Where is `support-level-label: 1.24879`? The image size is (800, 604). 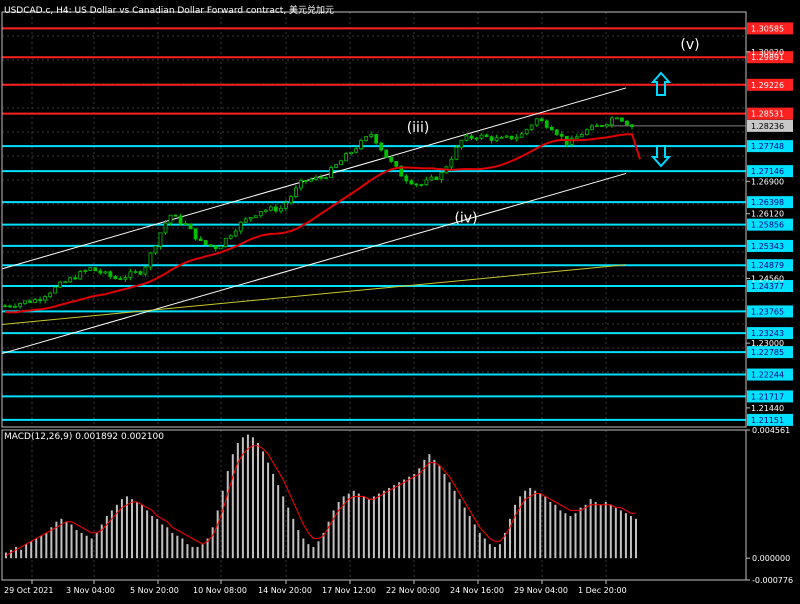 support-level-label: 1.24879 is located at coordinates (767, 265).